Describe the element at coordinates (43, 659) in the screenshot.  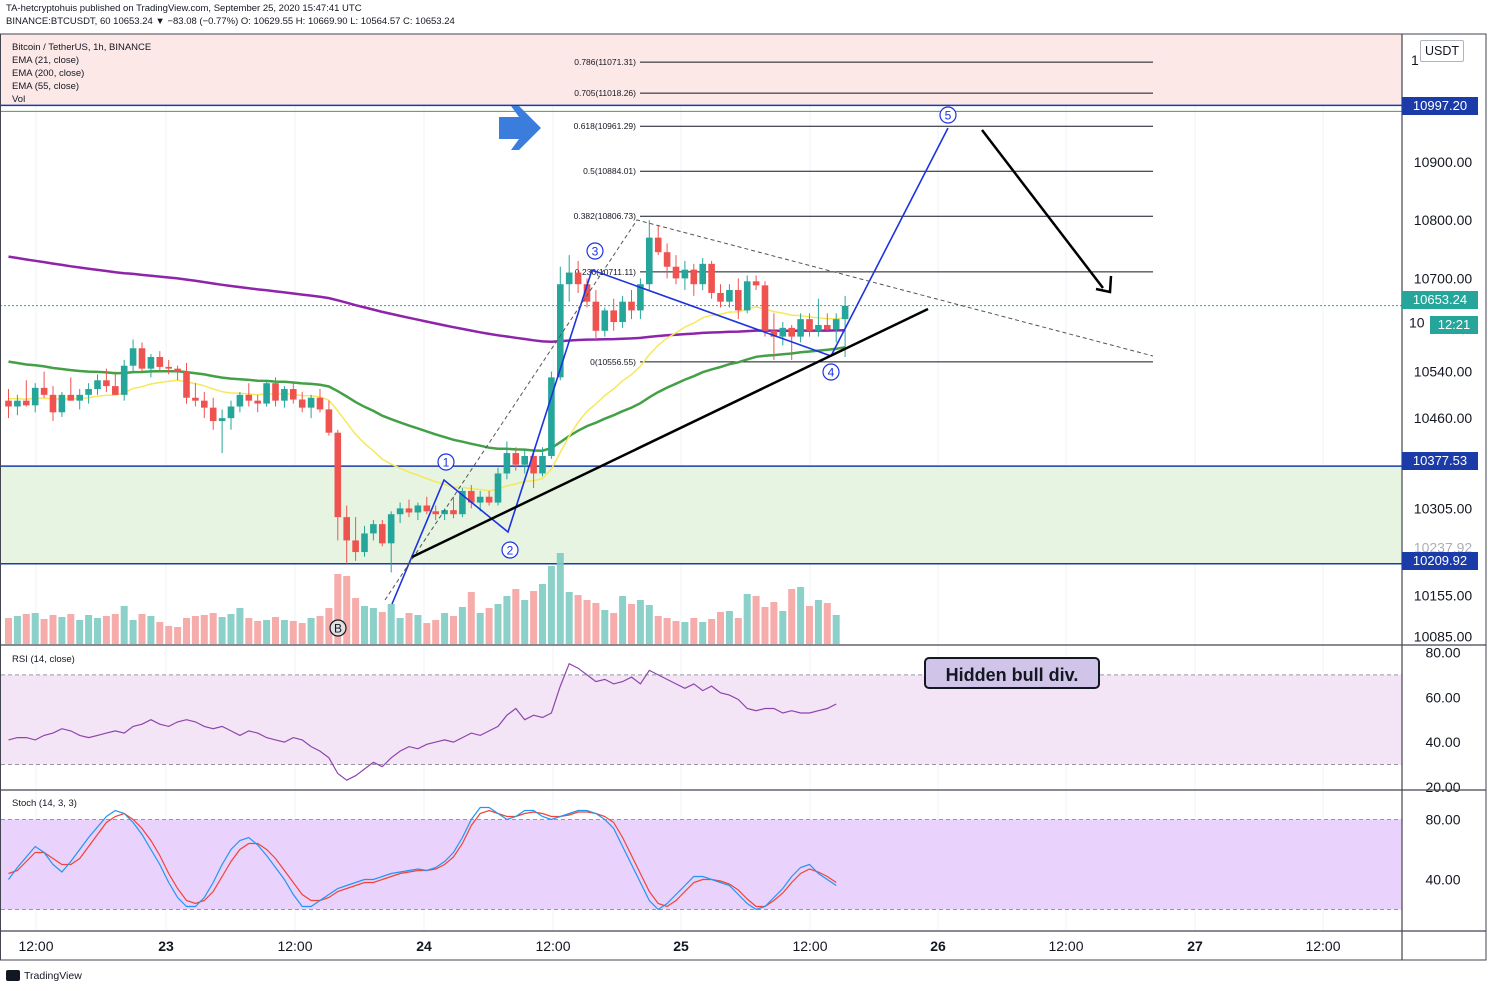
I see `rsi-title: RSI (14, close)` at that location.